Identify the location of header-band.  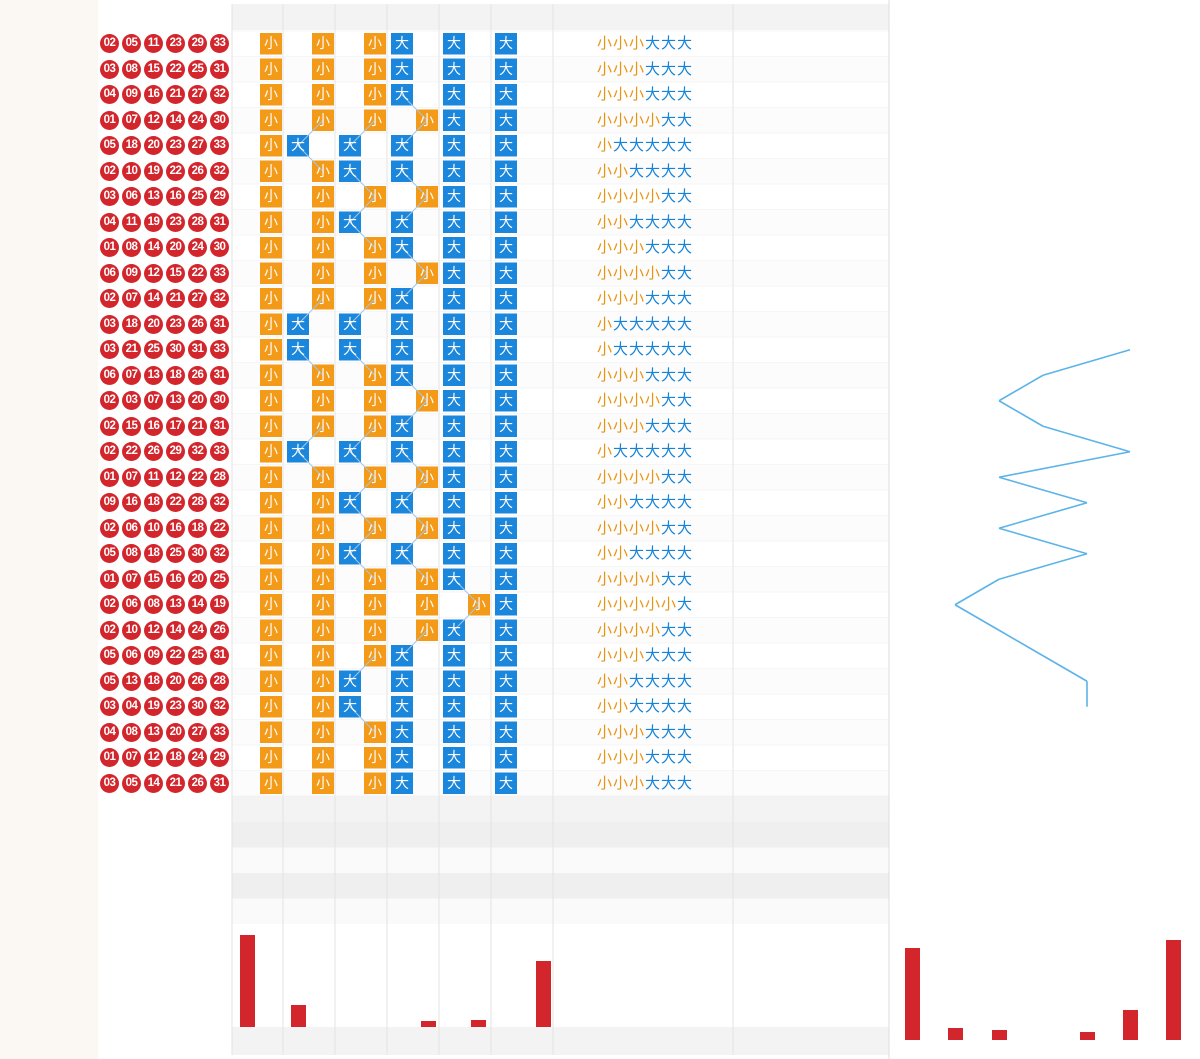
(560, 17).